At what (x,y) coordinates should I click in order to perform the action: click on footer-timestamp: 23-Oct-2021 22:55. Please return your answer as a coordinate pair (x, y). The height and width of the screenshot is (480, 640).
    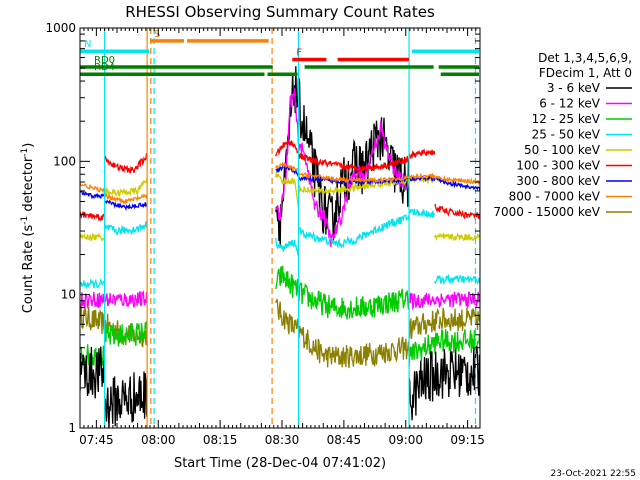
    Looking at the image, I should click on (593, 474).